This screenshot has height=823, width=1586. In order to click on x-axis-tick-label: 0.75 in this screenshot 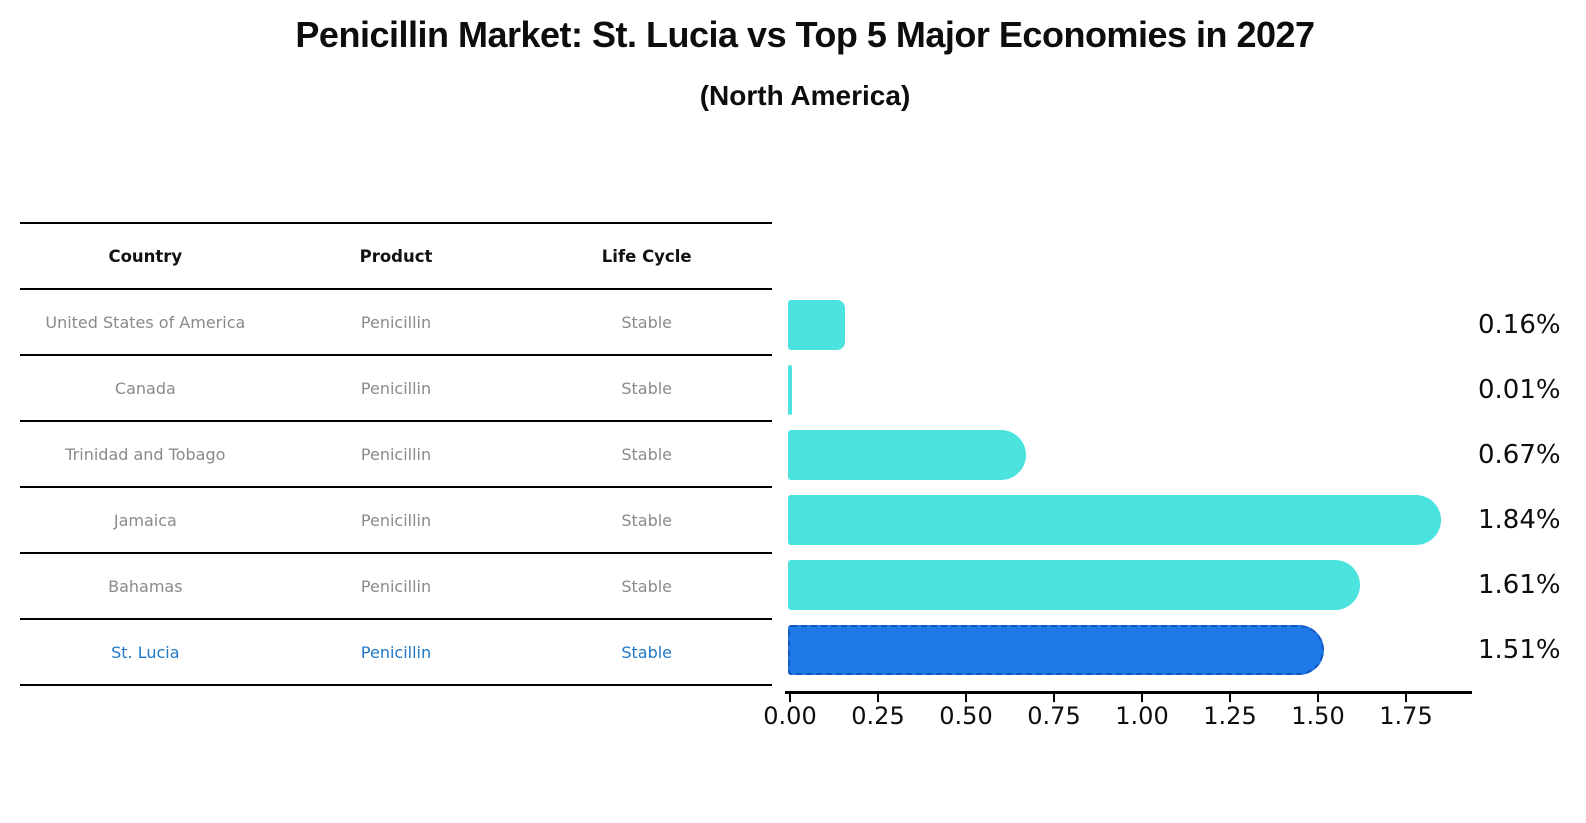, I will do `click(1054, 716)`.